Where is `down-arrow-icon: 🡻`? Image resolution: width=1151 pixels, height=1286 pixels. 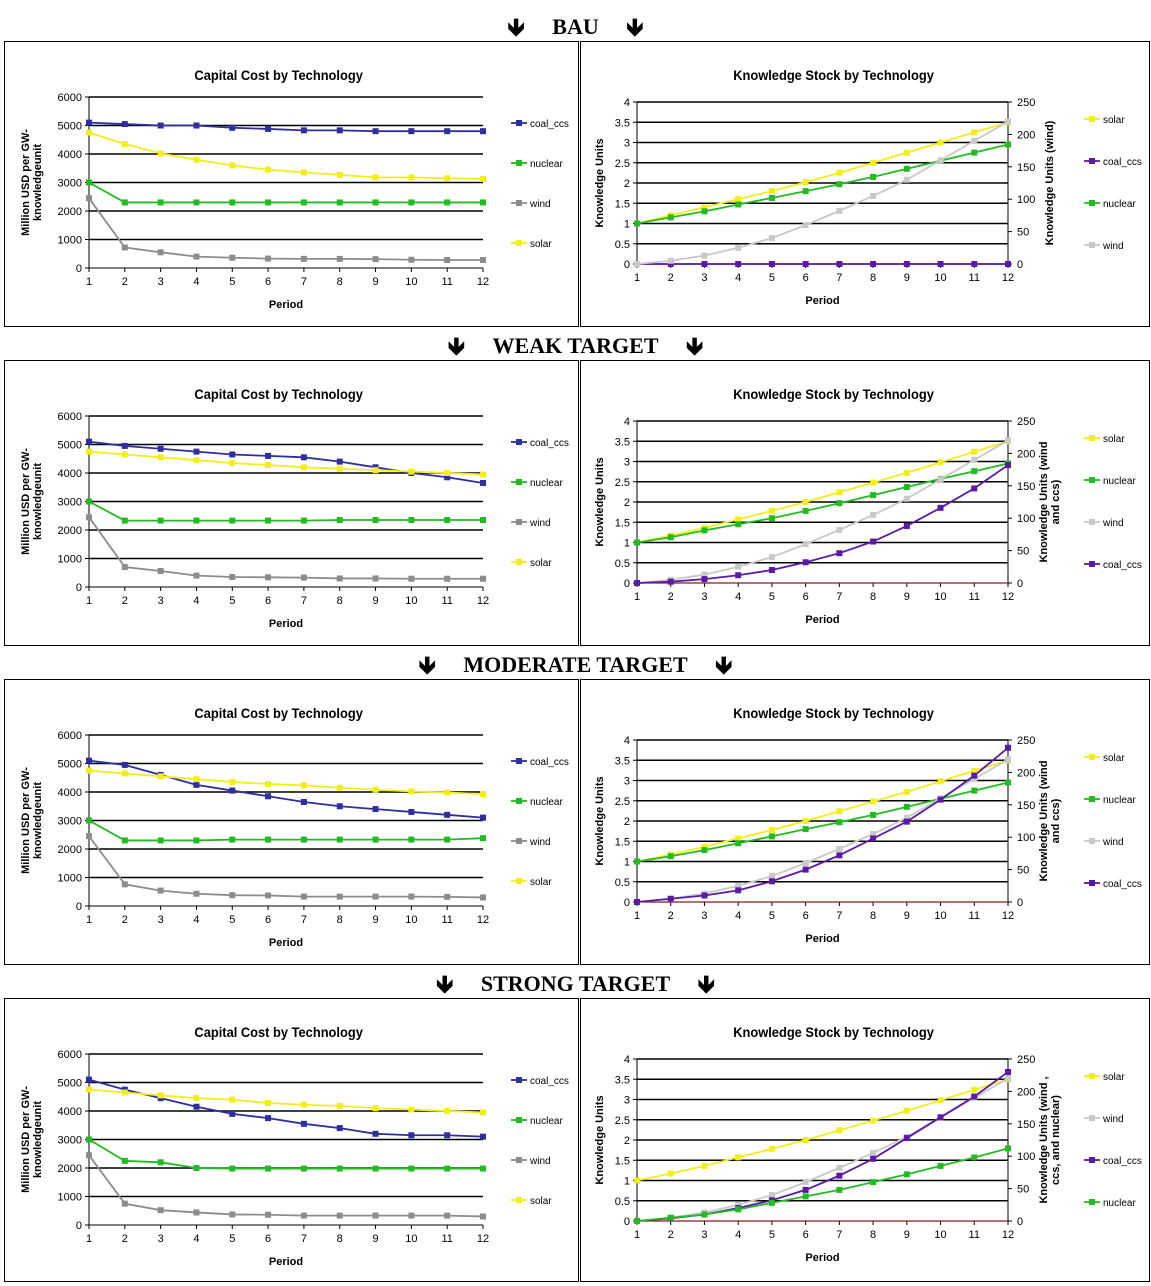
down-arrow-icon: 🡻 is located at coordinates (456, 345).